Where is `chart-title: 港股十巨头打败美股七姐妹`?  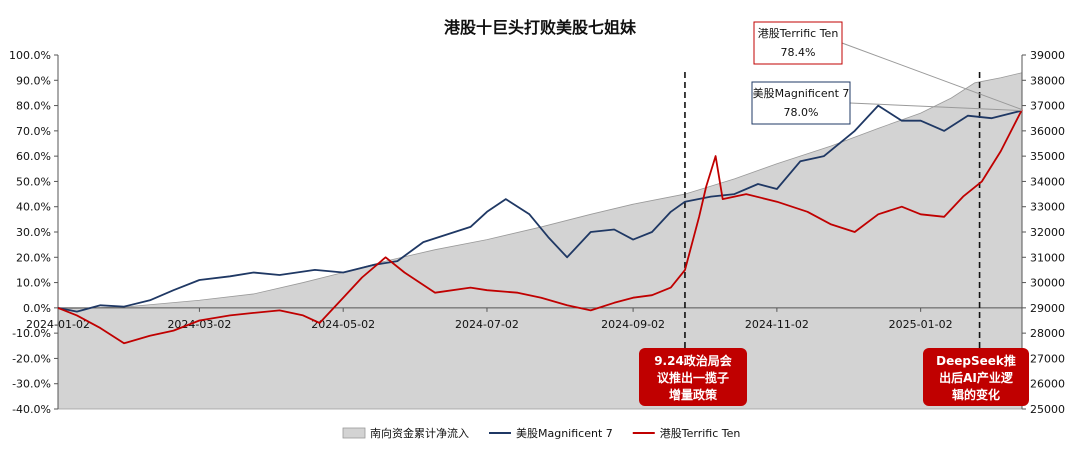
chart-title: 港股十巨头打败美股七姐妹 is located at coordinates (540, 27).